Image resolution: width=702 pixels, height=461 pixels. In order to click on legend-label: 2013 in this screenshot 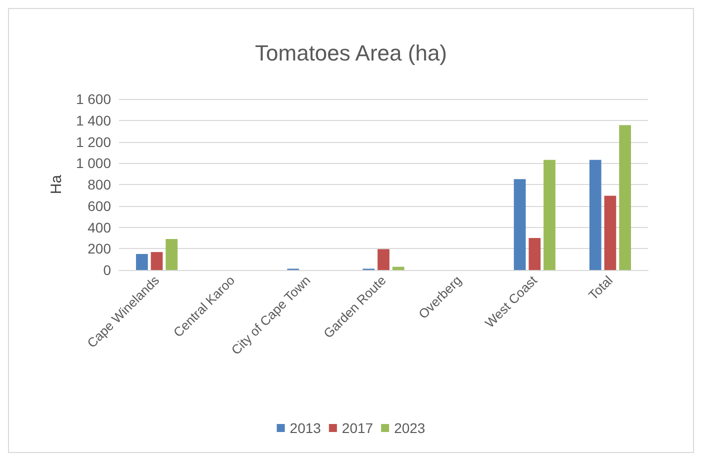, I will do `click(306, 428)`.